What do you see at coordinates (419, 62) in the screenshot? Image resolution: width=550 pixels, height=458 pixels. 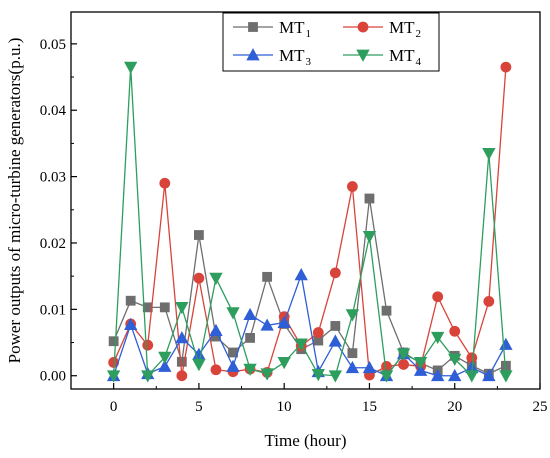 I see `legend-label-subscript: 4` at bounding box center [419, 62].